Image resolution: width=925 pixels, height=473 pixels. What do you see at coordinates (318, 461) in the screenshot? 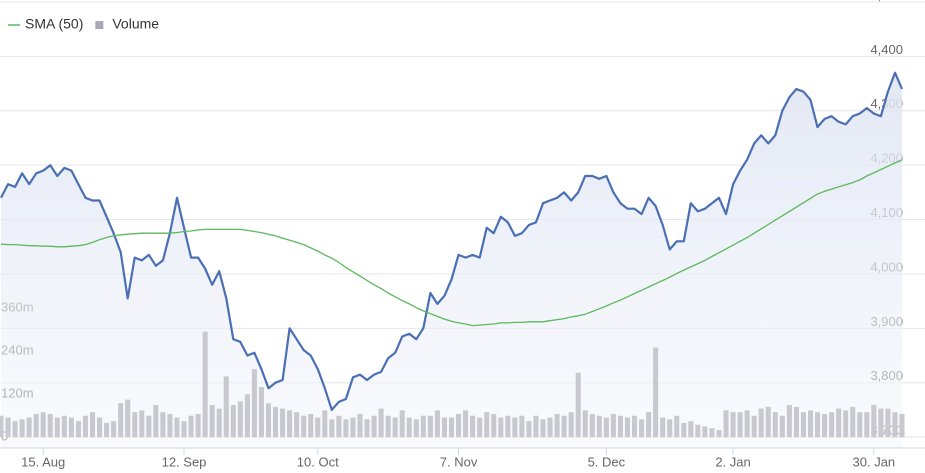
I see `x-tick-label: 10. Oct` at bounding box center [318, 461].